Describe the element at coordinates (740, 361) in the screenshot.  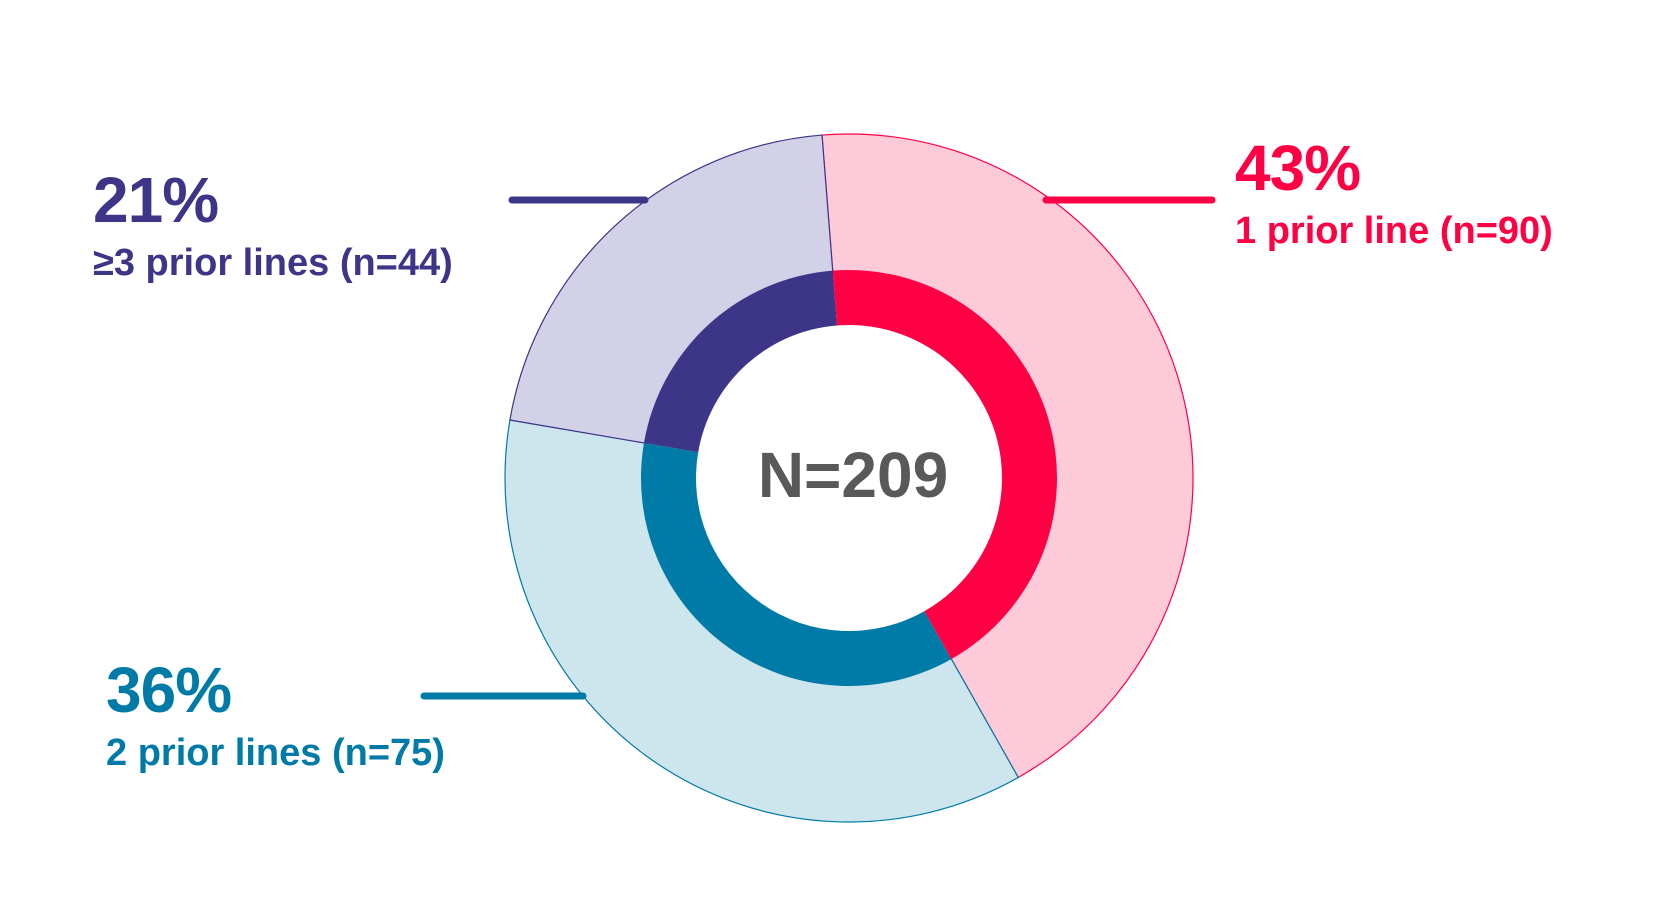
I see `inner-slice-3-plus-prior-lines` at that location.